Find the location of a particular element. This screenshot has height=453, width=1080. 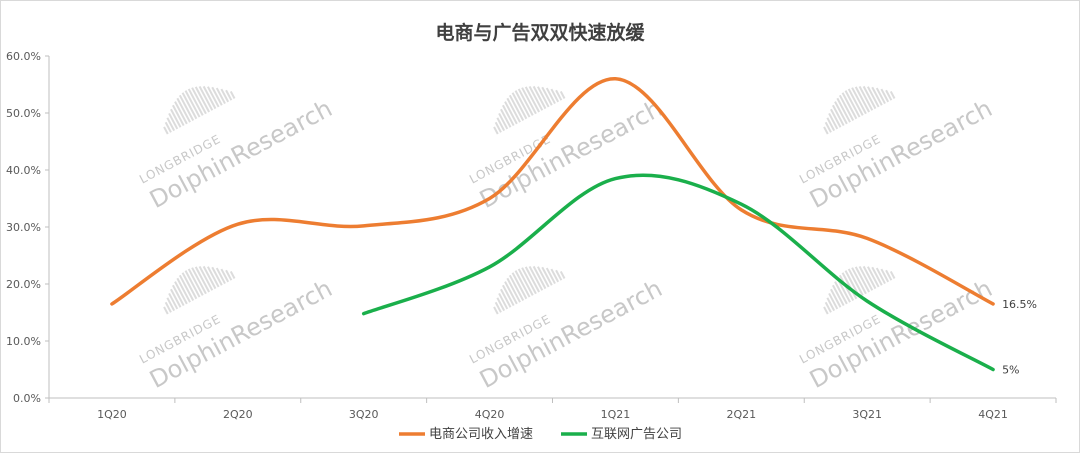

legend: 电商公司收入增速 互联网广告公司 is located at coordinates (540, 434).